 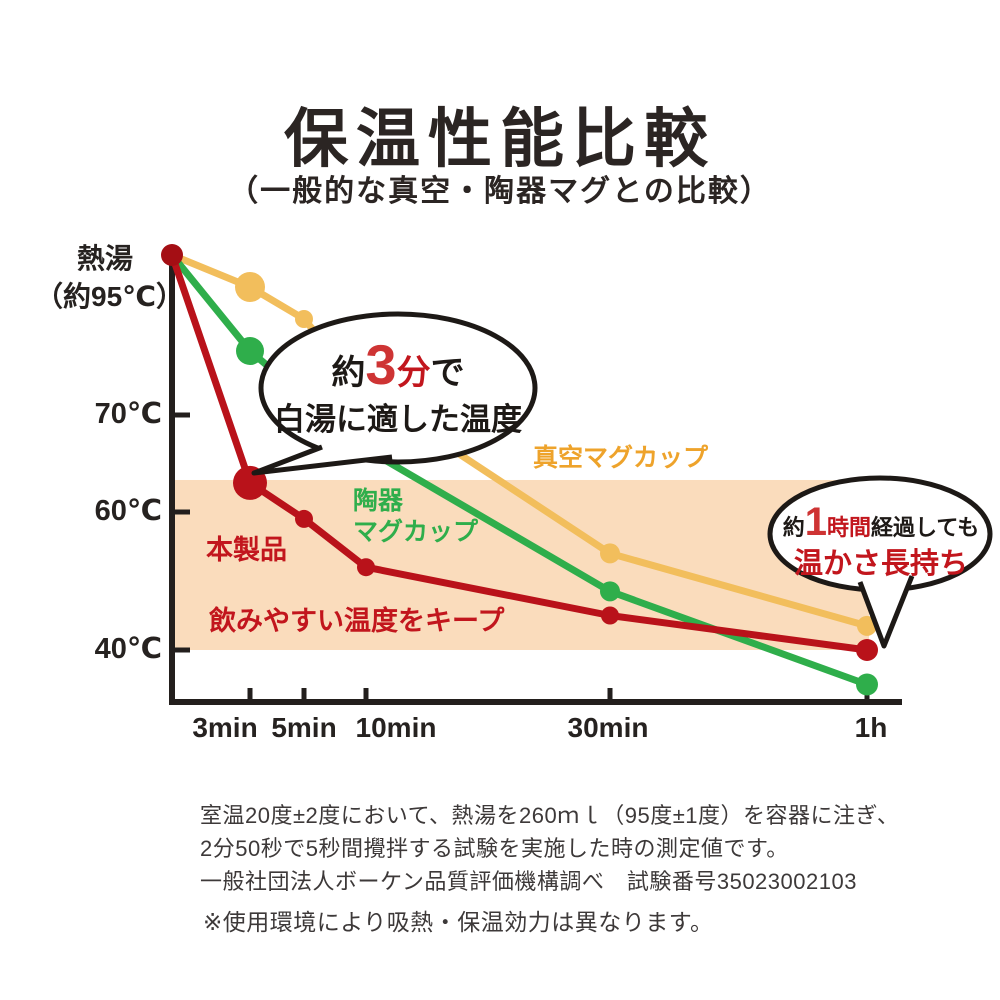 I want to click on bubble-1h-mid: 時間, so click(x=849, y=527).